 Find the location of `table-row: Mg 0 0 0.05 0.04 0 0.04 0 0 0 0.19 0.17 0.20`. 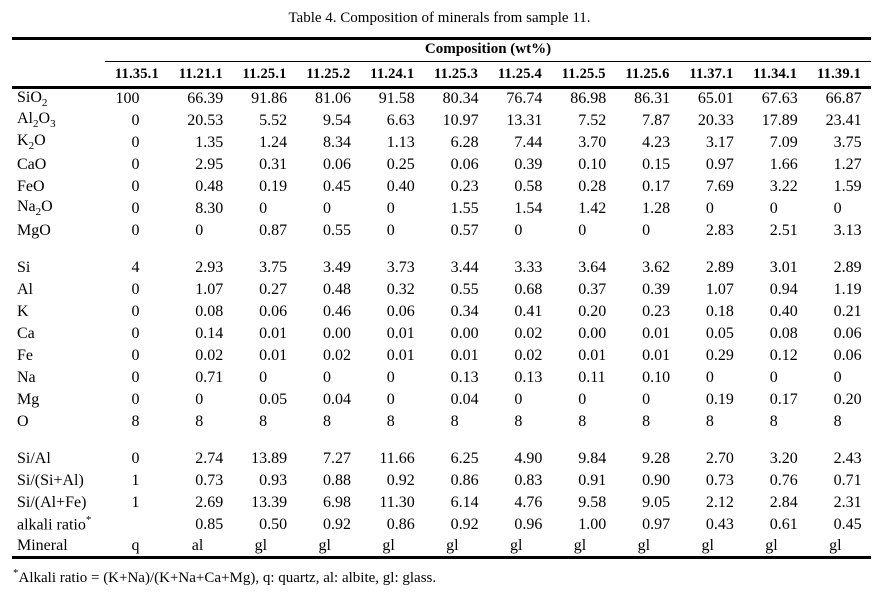

table-row: Mg 0 0 0.05 0.04 0 0.04 0 0 0 0.19 0.17 0.20 is located at coordinates (441, 400).